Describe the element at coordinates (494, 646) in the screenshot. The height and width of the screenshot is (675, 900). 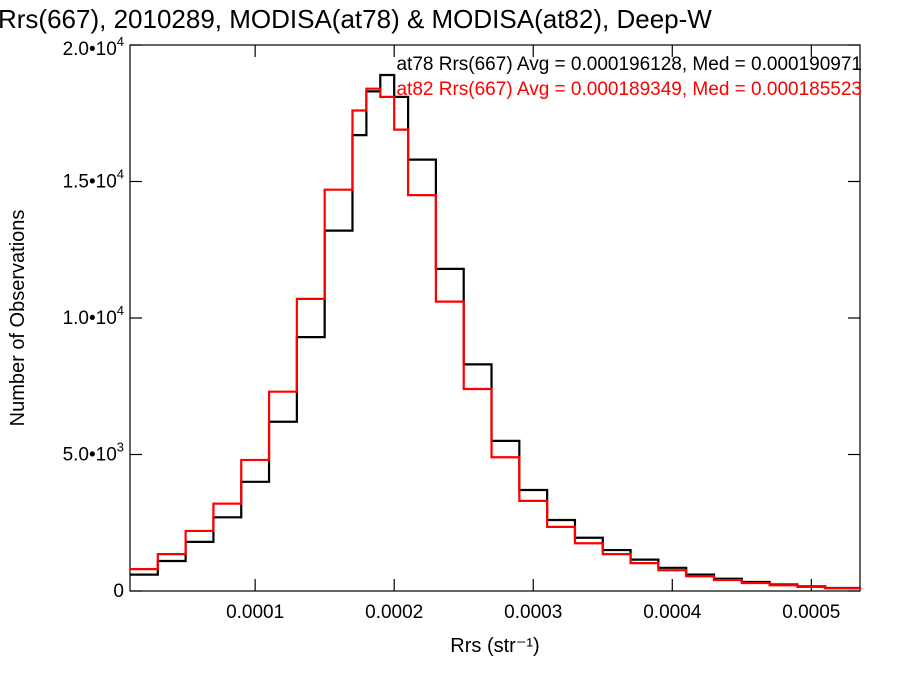
I see `x-axis-label: Rrs (str⁻¹)` at that location.